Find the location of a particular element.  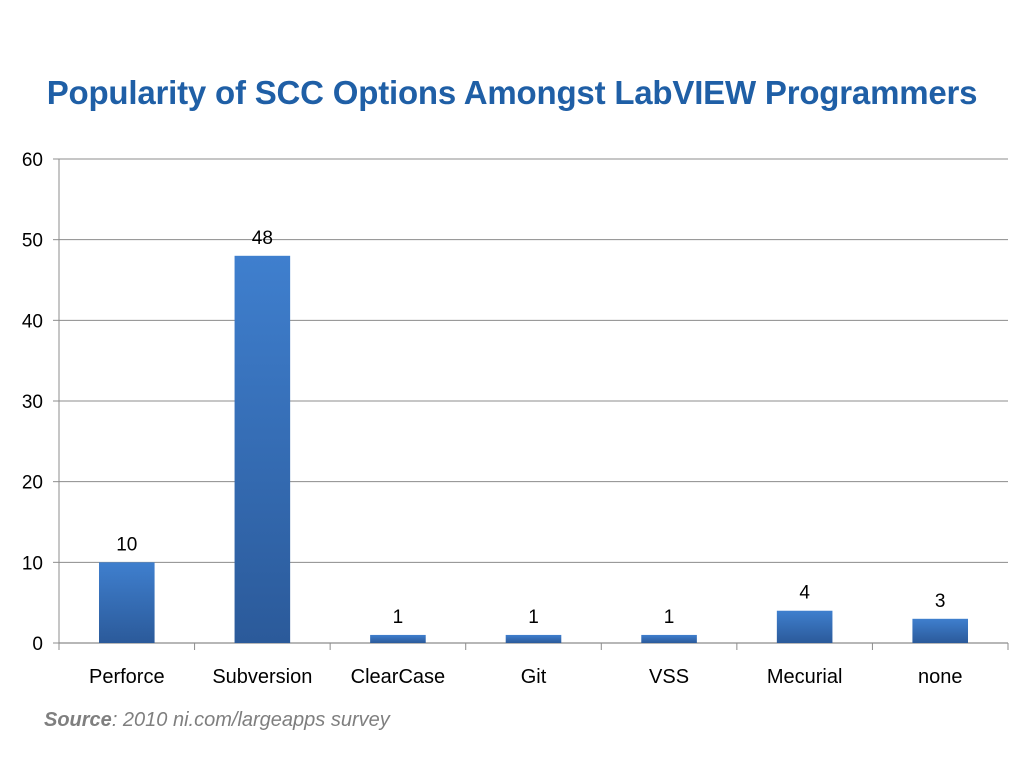

source-label: Source is located at coordinates (78, 720).